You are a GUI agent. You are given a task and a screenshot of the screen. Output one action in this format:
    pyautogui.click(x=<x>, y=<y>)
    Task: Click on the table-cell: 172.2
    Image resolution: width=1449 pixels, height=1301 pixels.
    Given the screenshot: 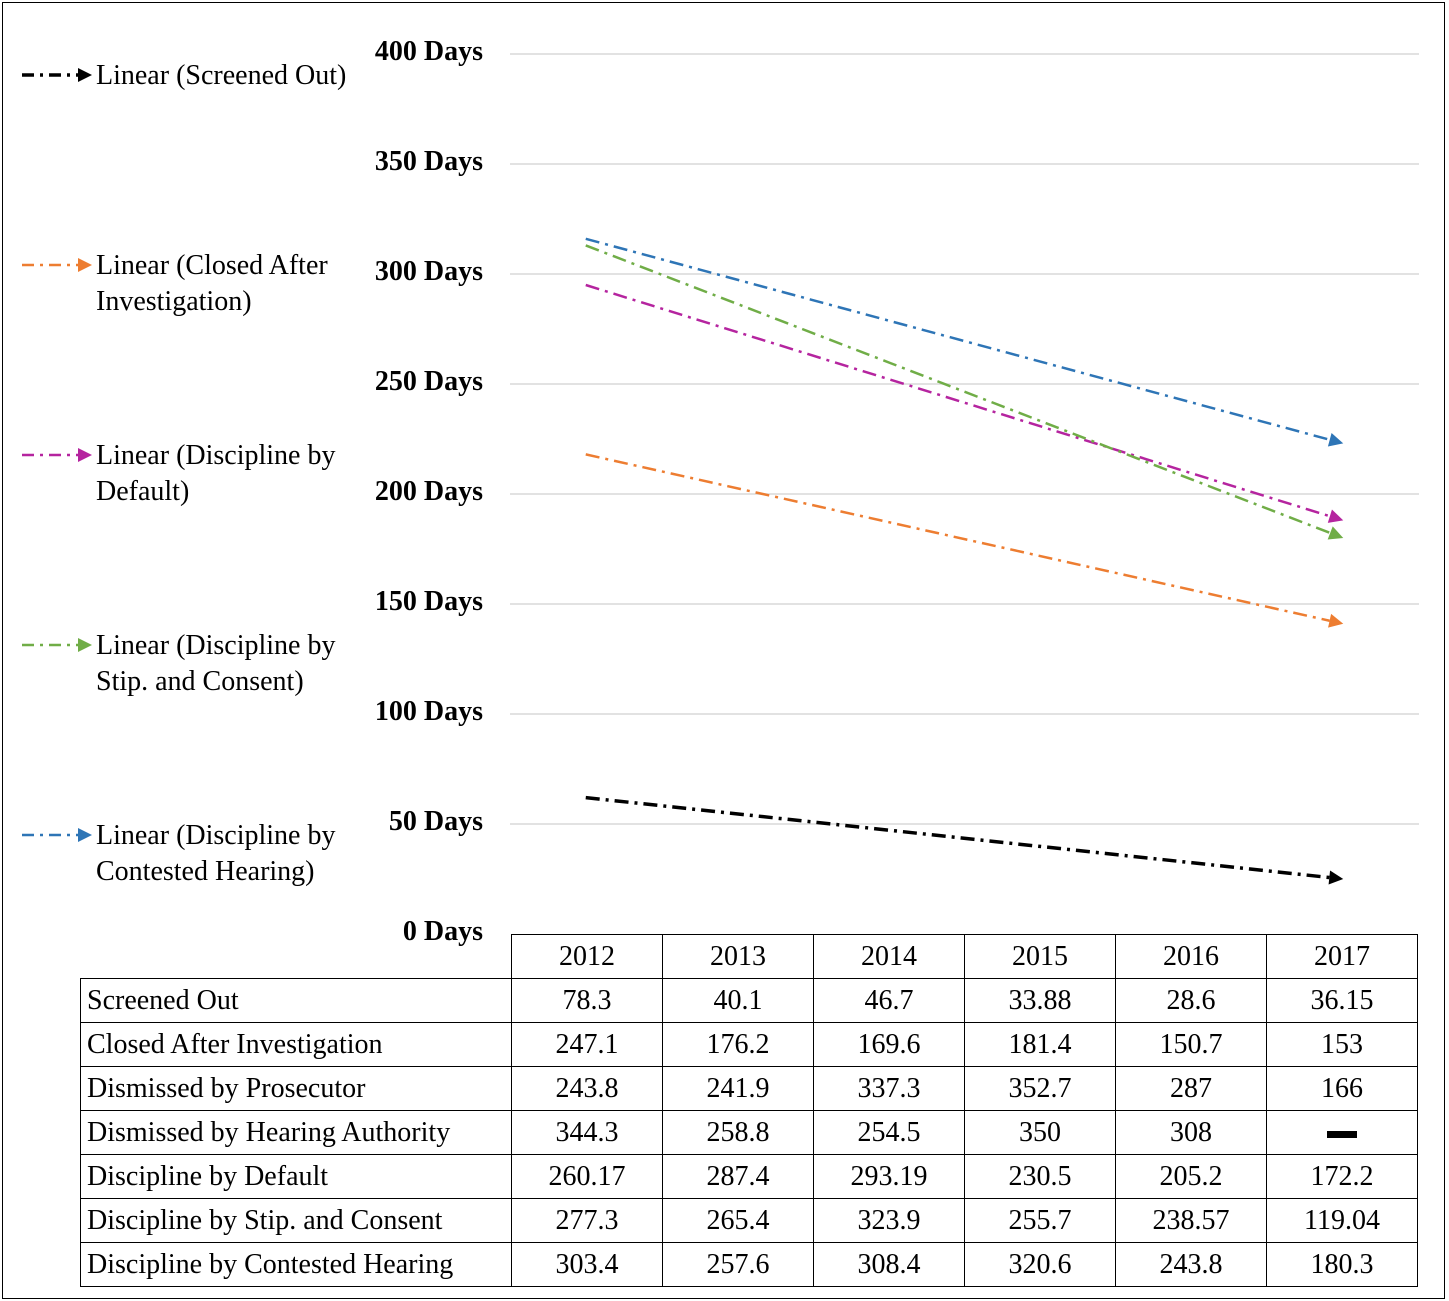 What is the action you would take?
    pyautogui.click(x=1342, y=1176)
    